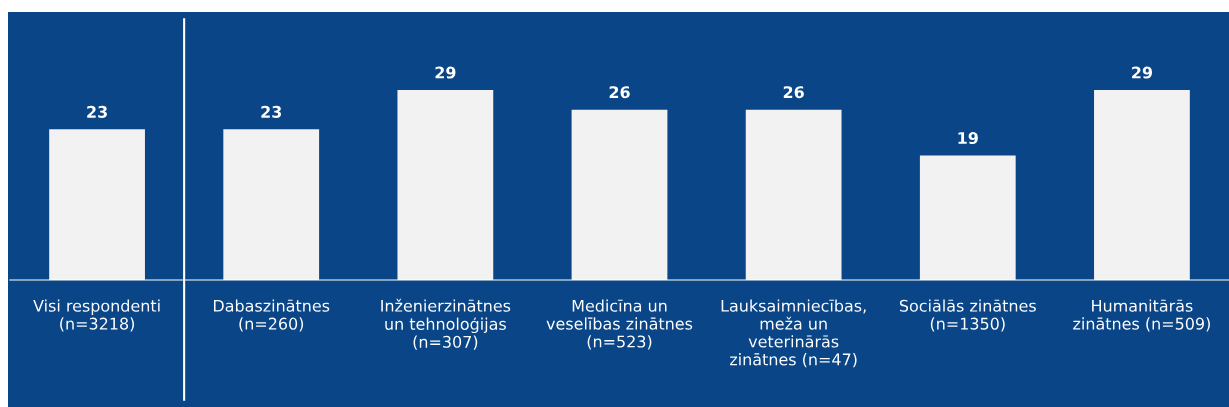 The width and height of the screenshot is (1229, 407). Describe the element at coordinates (619, 324) in the screenshot. I see `x-tick-label: Medicīna un veselības zinātnes (n=523)` at that location.